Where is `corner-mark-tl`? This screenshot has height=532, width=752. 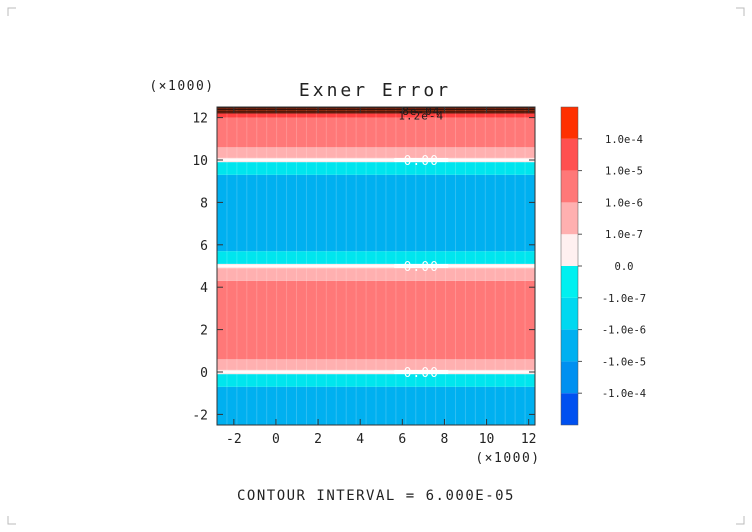 corner-mark-tl is located at coordinates (11, 11).